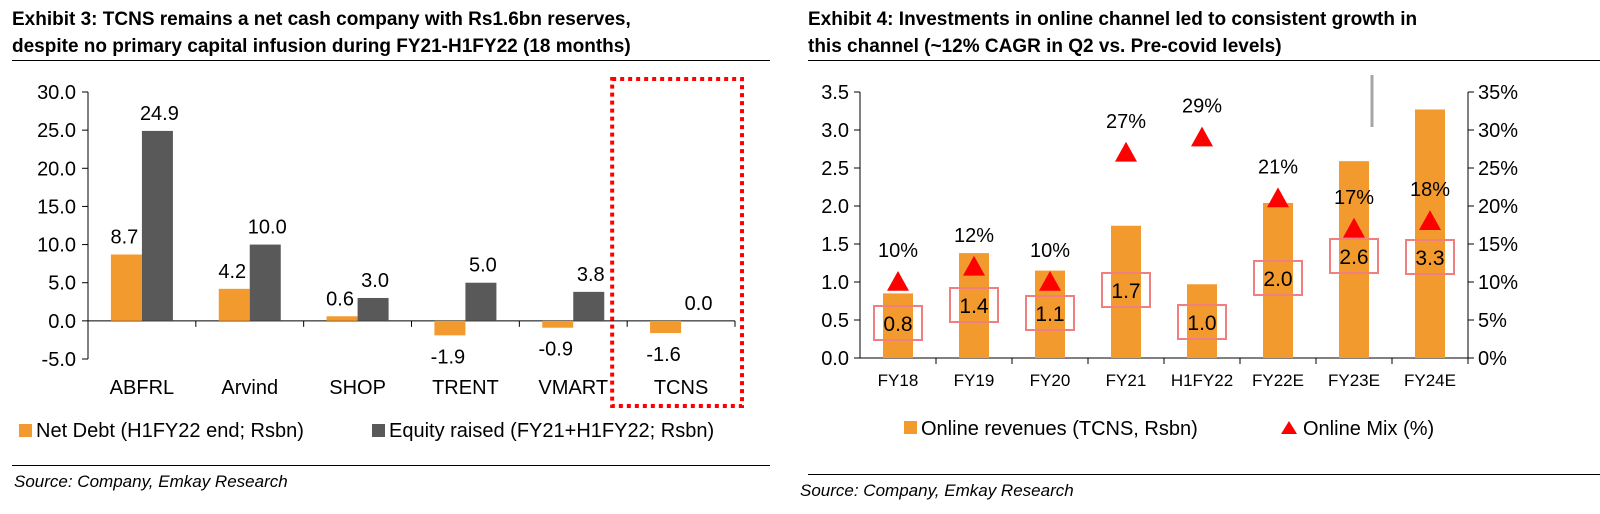 This screenshot has width=1600, height=514. Describe the element at coordinates (1050, 380) in the screenshot. I see `x-tick-label: FY20` at that location.